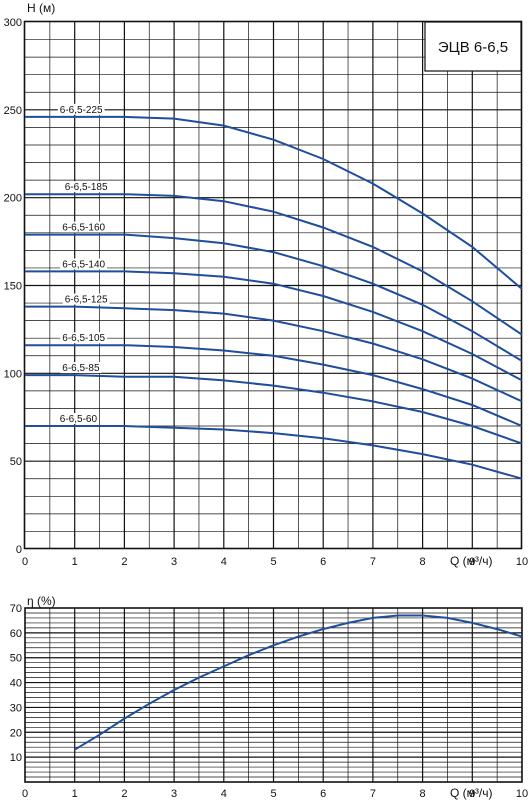 Image resolution: width=532 pixels, height=802 pixels. I want to click on y-tick-label: 10, so click(16, 758).